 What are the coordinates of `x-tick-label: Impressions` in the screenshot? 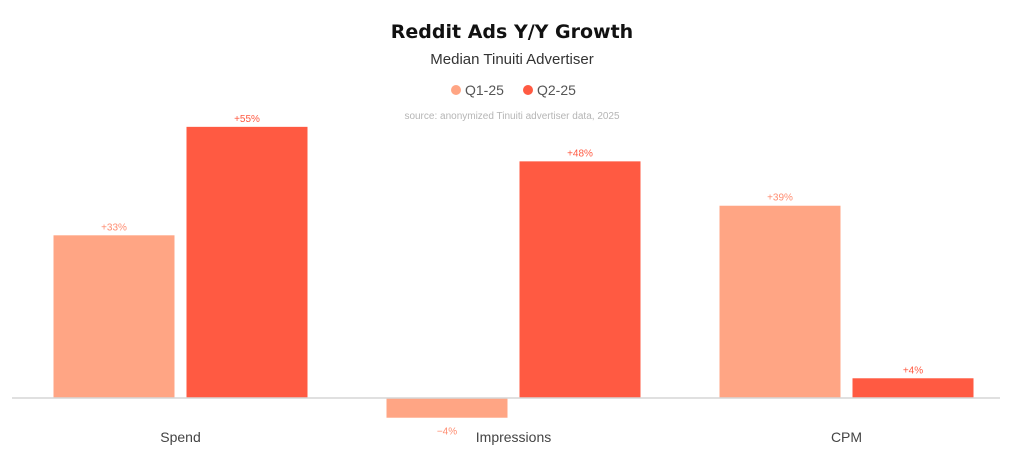 It's located at (513, 437).